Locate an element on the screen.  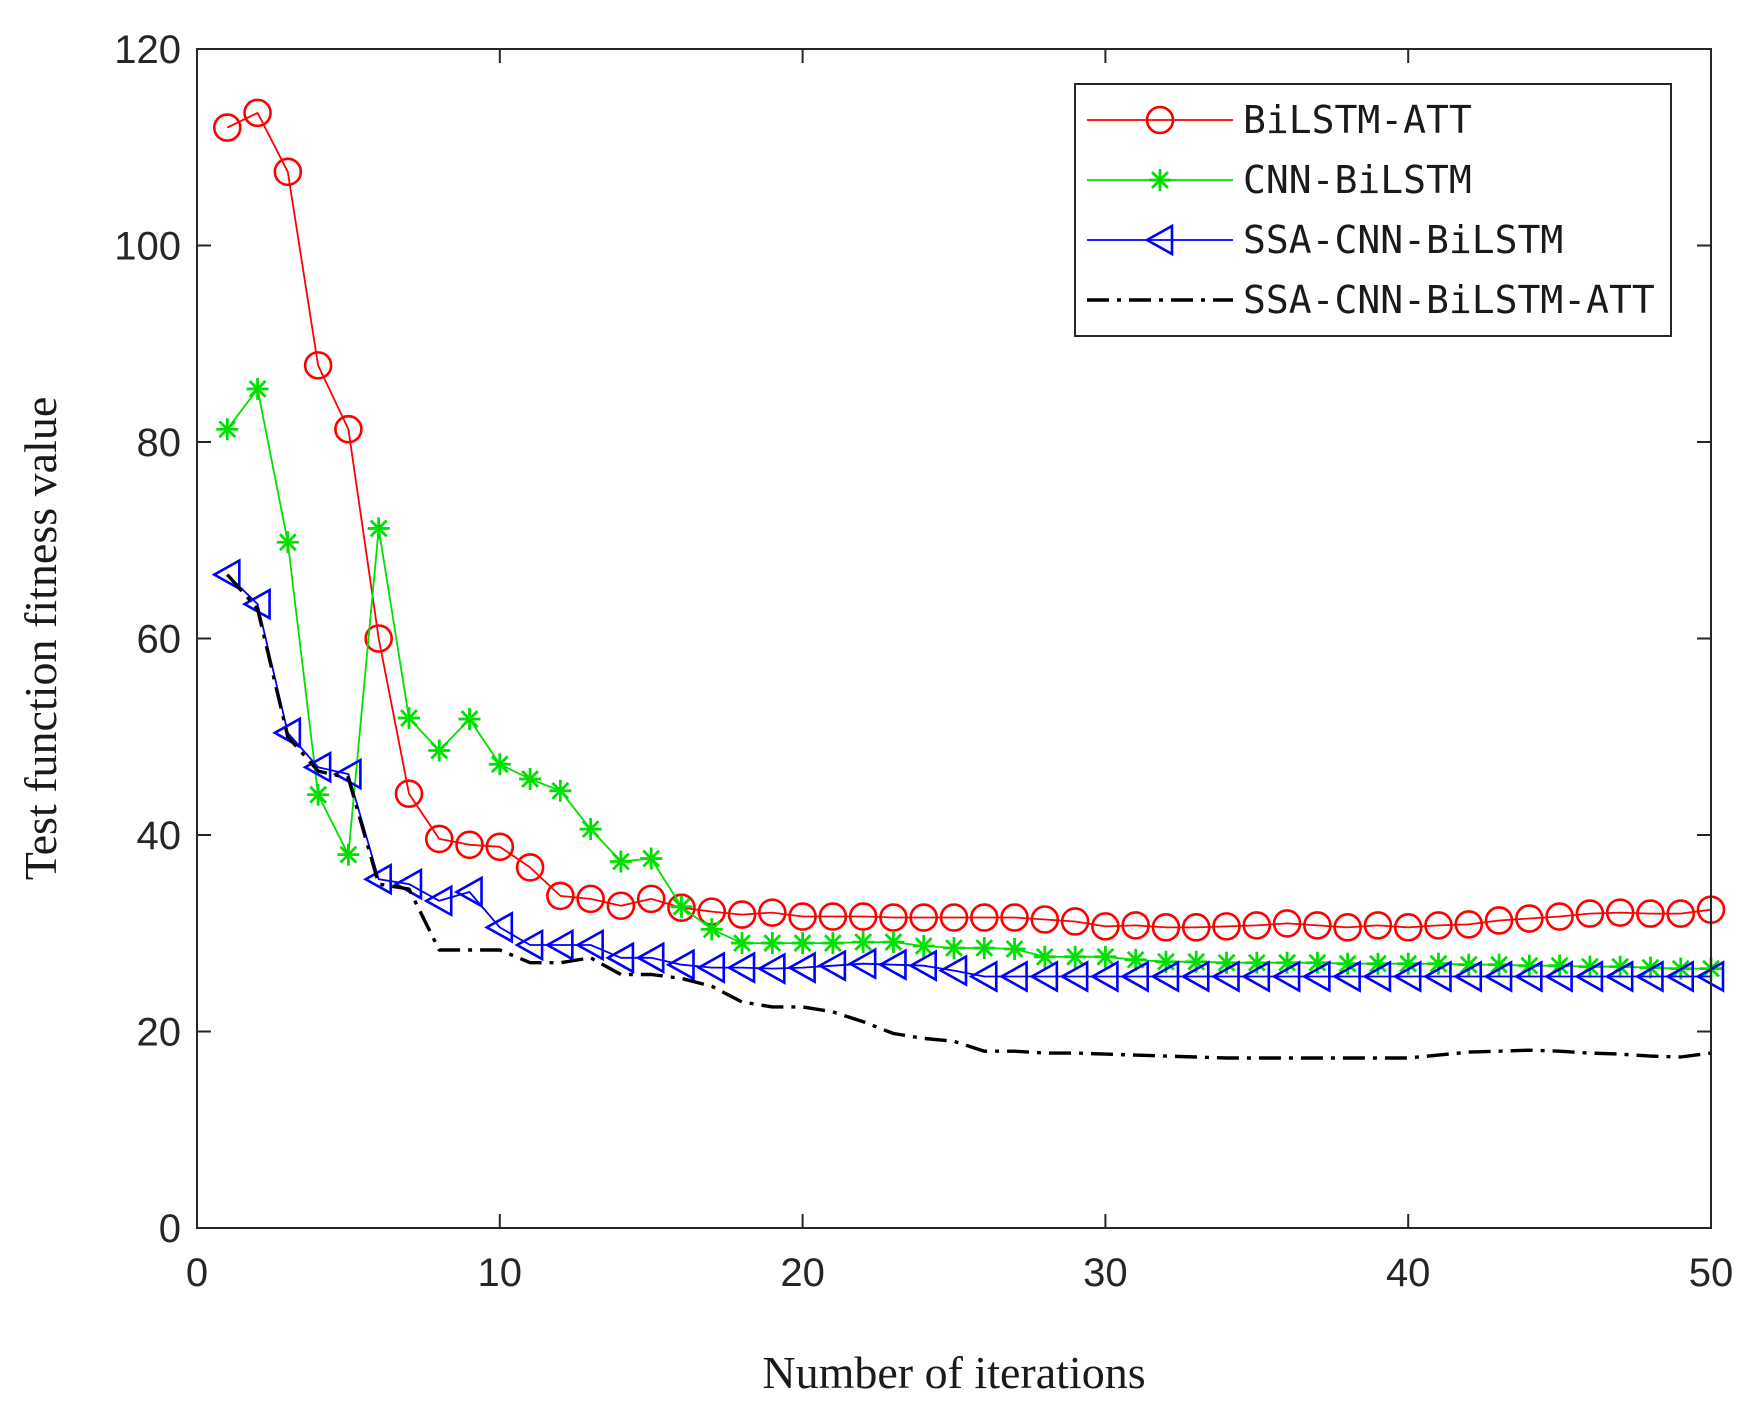
legend-item-cnn-bilstm: CNN-BiLSTM is located at coordinates (1279, 180).